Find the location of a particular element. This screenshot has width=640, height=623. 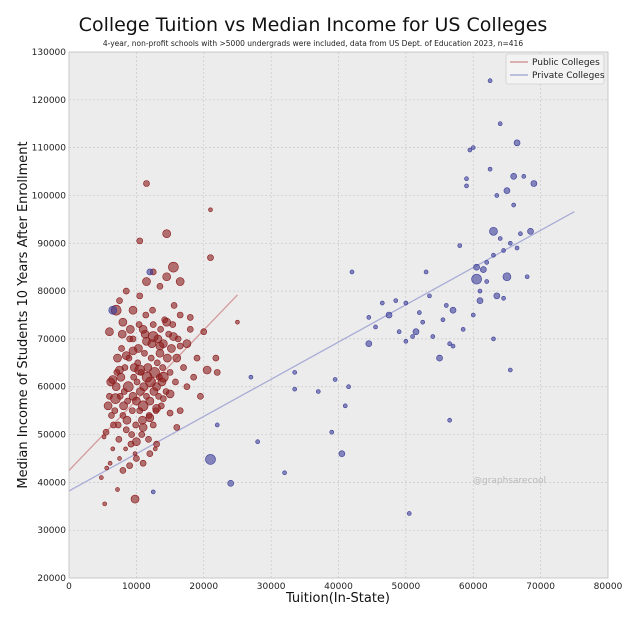

y-tick-label: 50000 is located at coordinates (51, 436).